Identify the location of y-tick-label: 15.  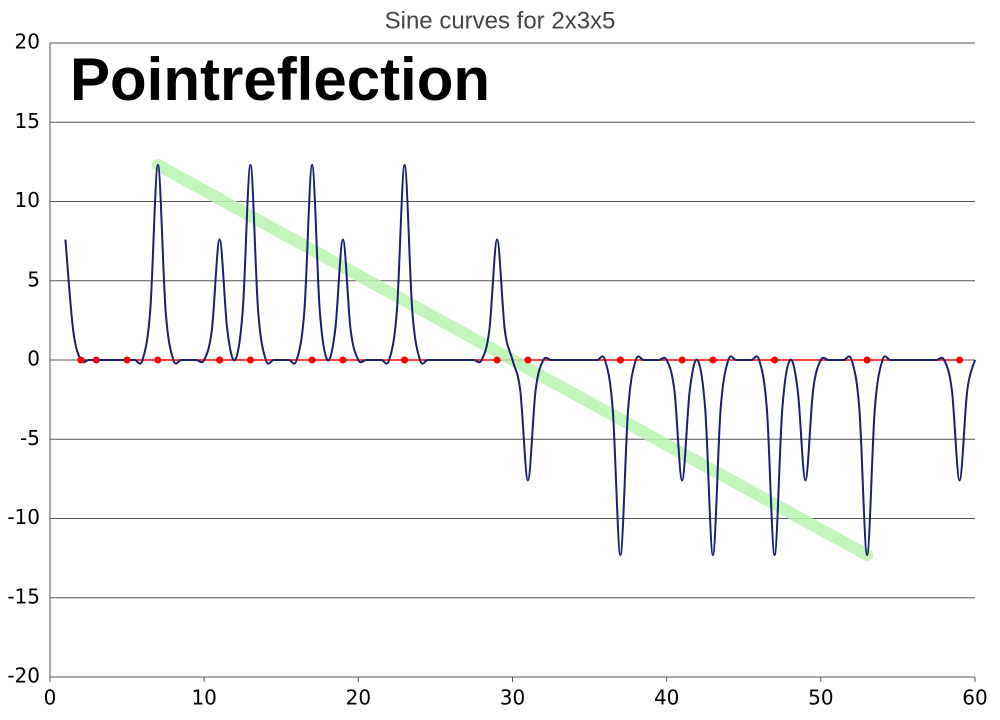
(27, 121).